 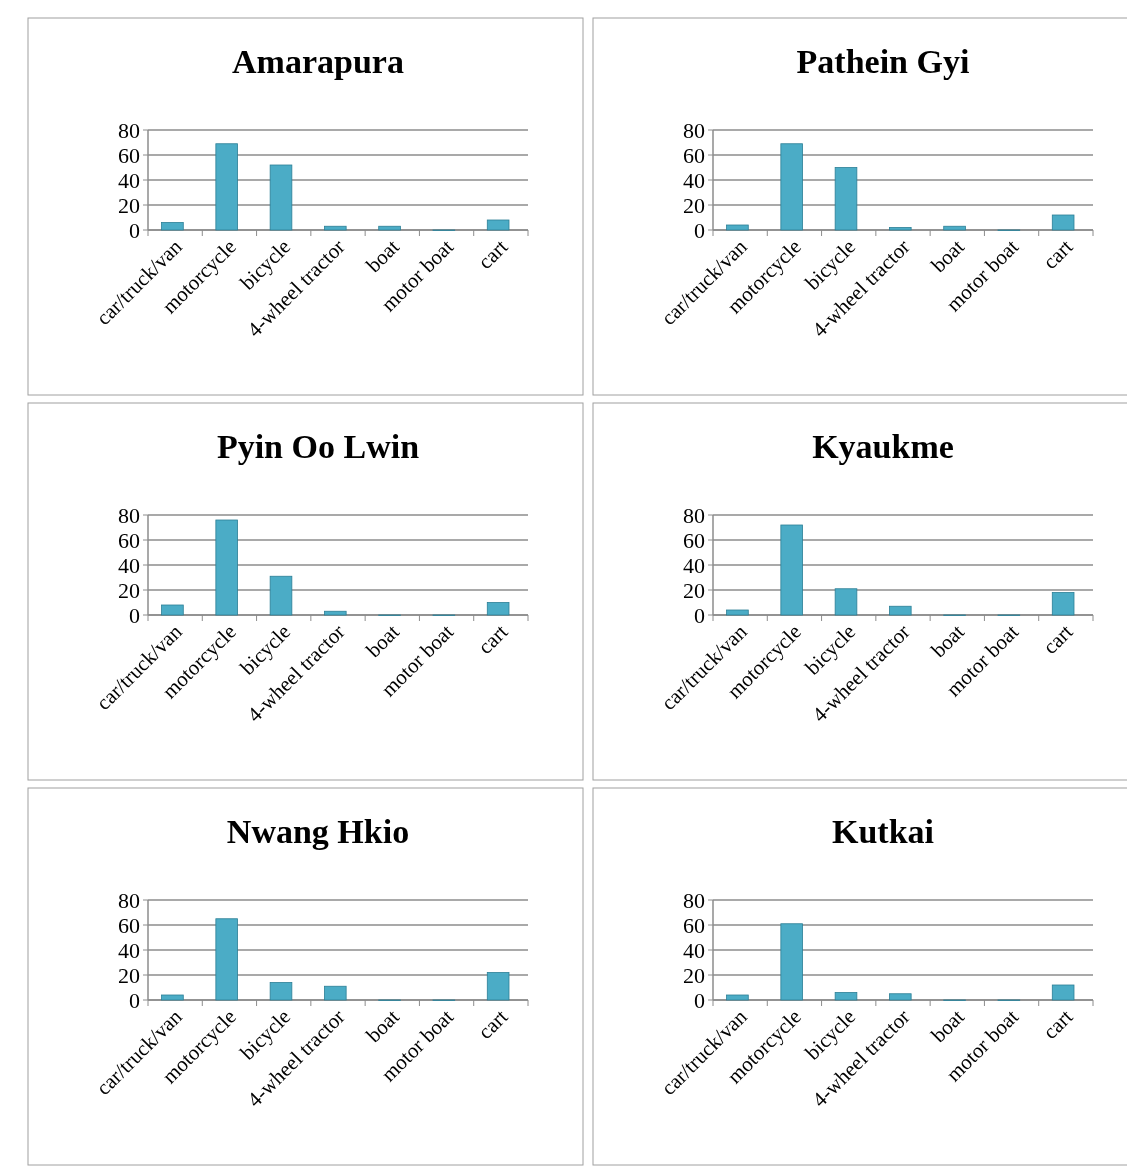 What do you see at coordinates (318, 61) in the screenshot?
I see `chart-title: Amarapura` at bounding box center [318, 61].